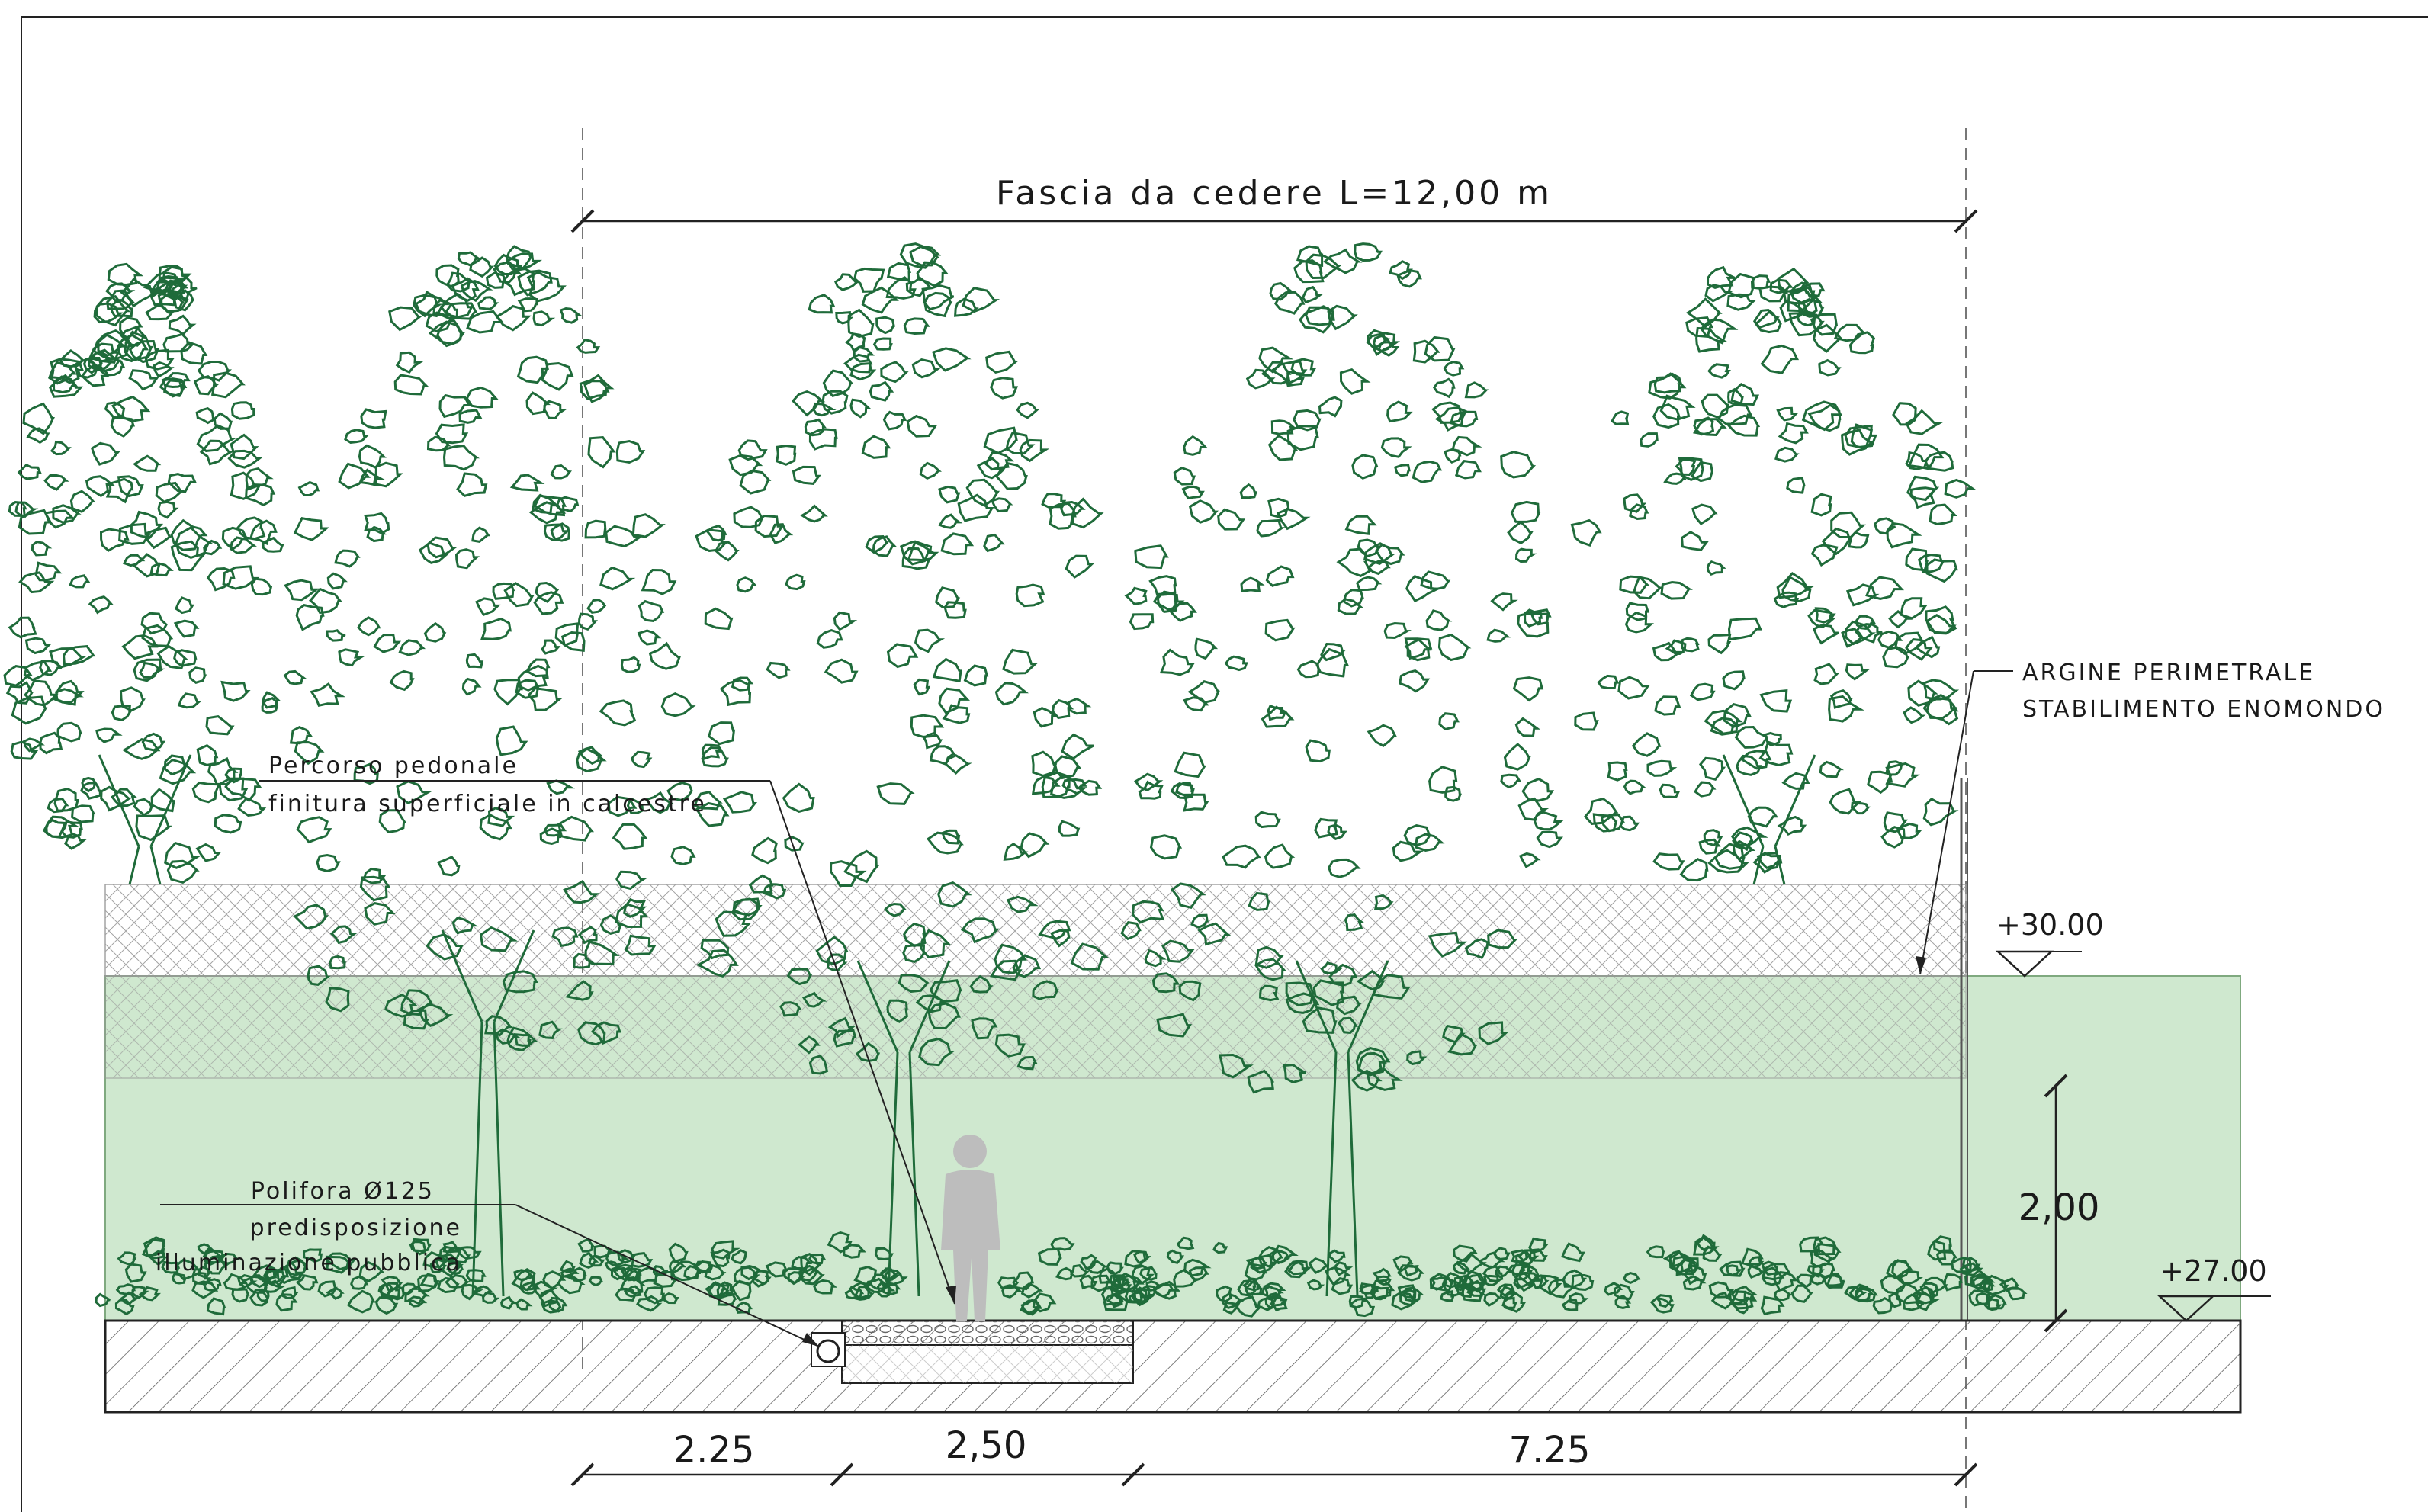 Image resolution: width=2428 pixels, height=1512 pixels. What do you see at coordinates (2203, 709) in the screenshot?
I see `argine-label-2: STABILIMENTO ENOMONDO` at bounding box center [2203, 709].